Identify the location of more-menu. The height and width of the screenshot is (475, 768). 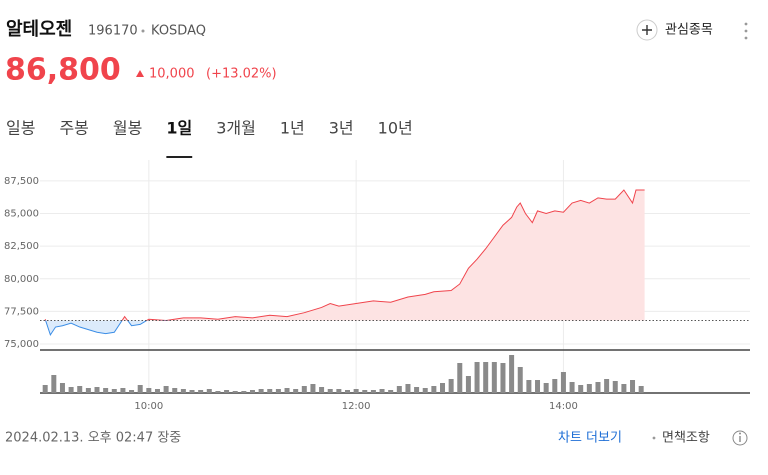
(746, 31).